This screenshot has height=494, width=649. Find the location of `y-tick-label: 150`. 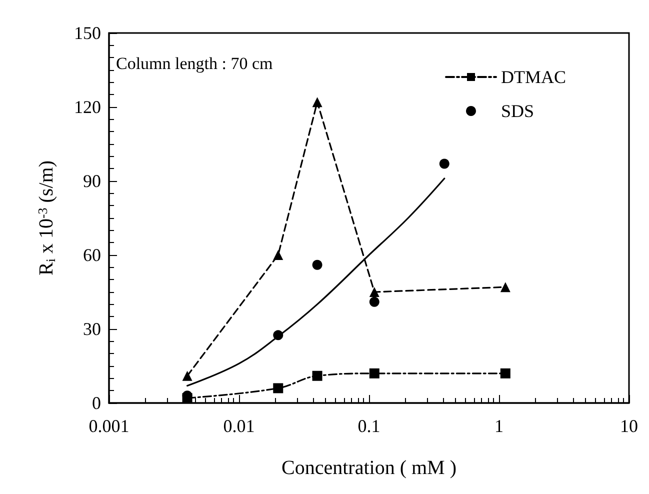

y-tick-label: 150 is located at coordinates (87, 33).